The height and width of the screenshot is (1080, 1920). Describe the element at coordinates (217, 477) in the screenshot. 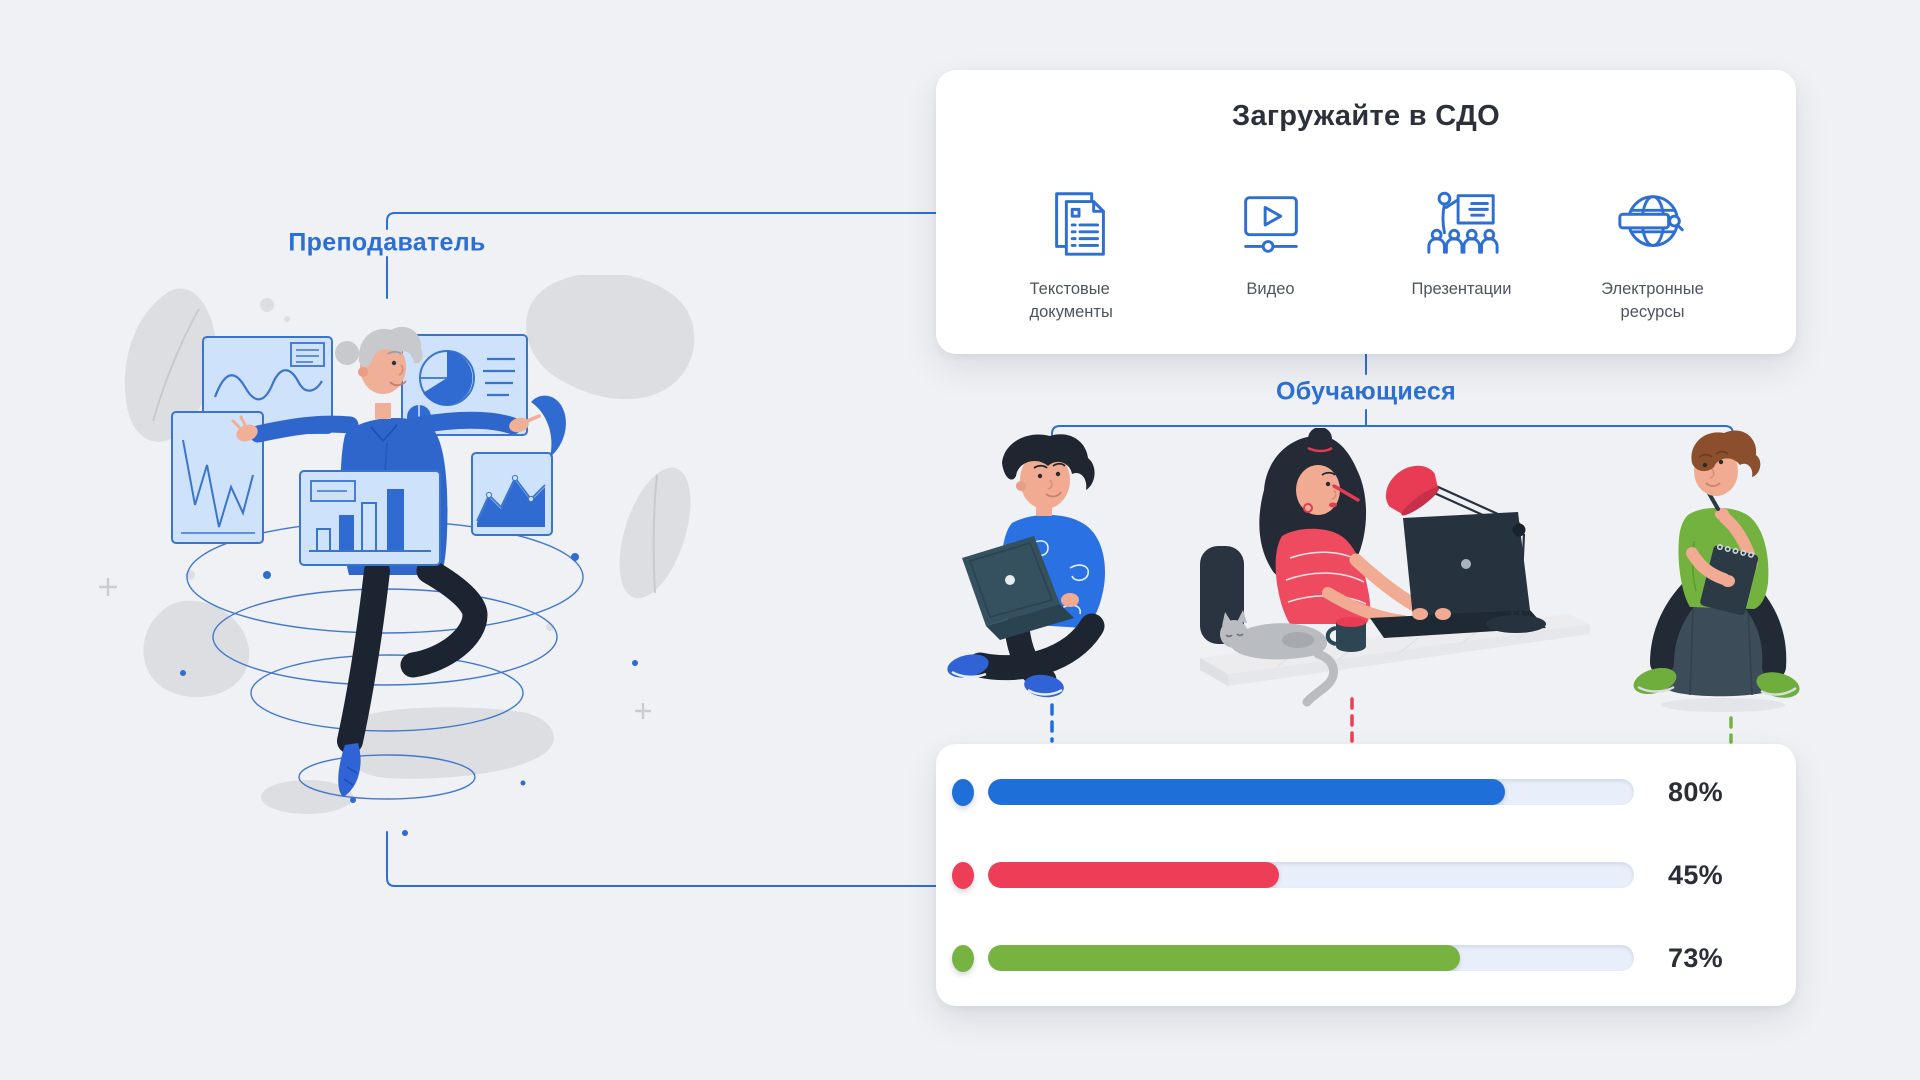

I see `panel-zigzag-chart` at that location.